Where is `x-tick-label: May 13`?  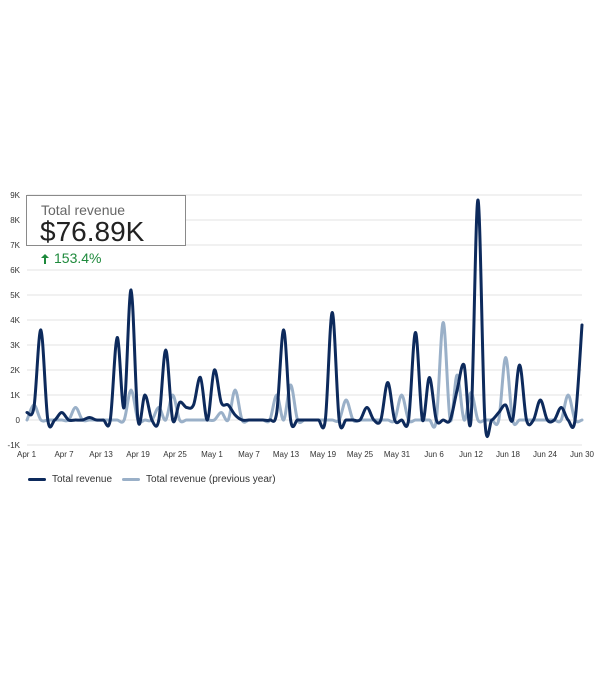
x-tick-label: May 13 is located at coordinates (286, 454).